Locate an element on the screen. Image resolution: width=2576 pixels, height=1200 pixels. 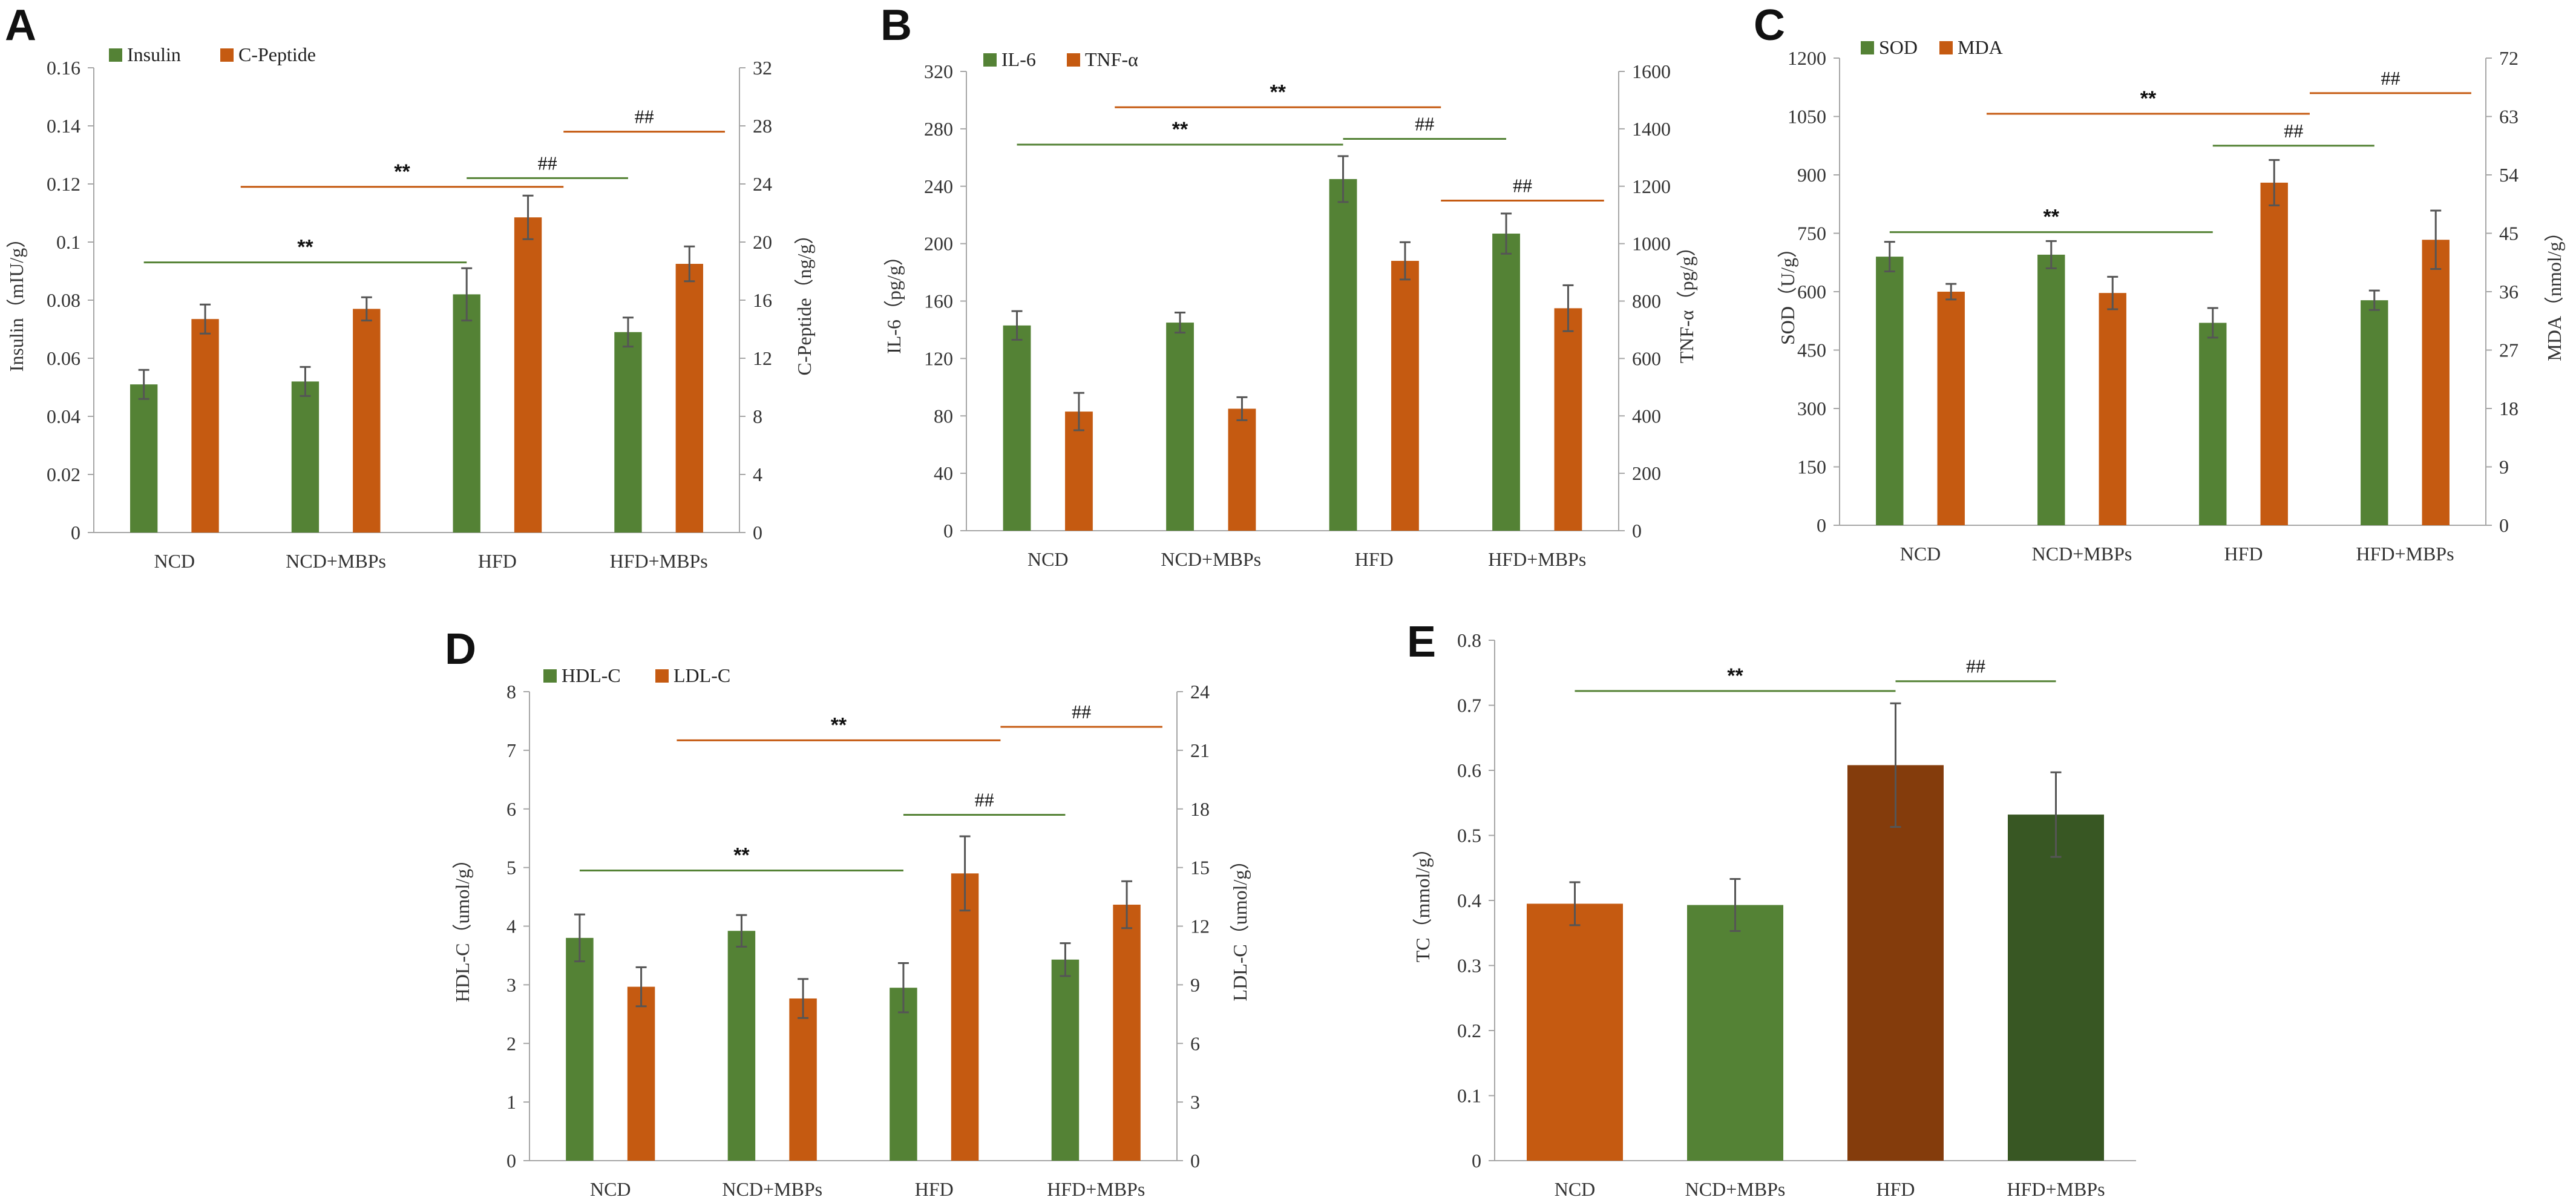
right-tick-label: 1000 is located at coordinates (1651, 244).